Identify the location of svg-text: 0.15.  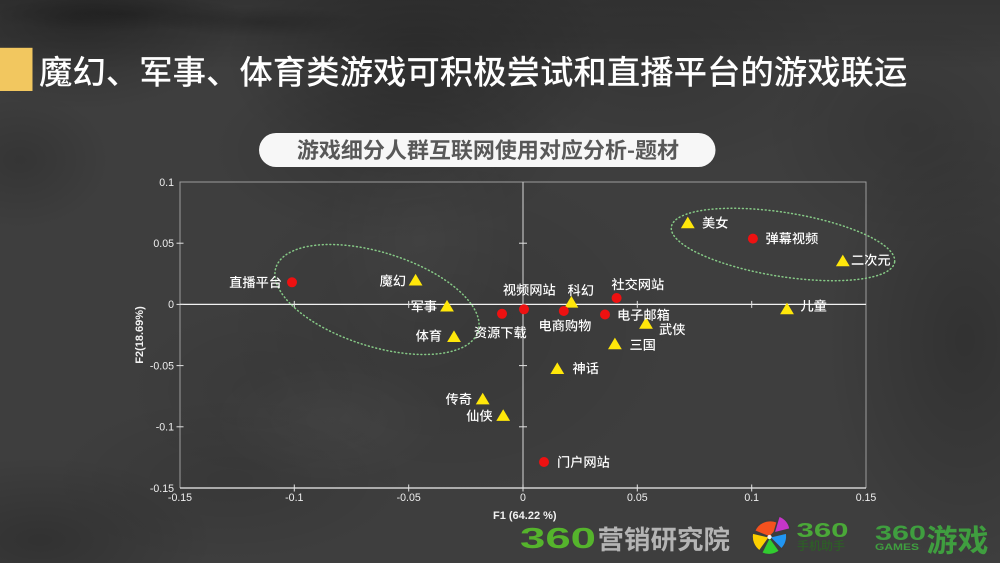
(866, 498).